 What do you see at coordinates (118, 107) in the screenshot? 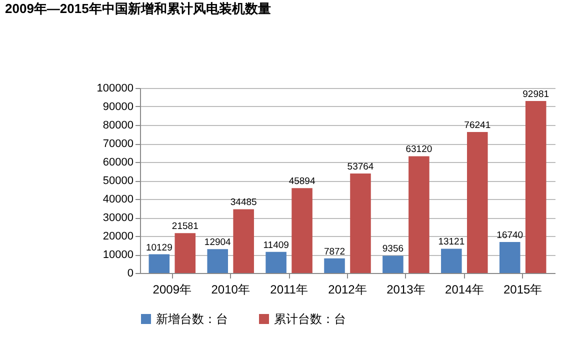
I see `y-tick-label: 90000` at bounding box center [118, 107].